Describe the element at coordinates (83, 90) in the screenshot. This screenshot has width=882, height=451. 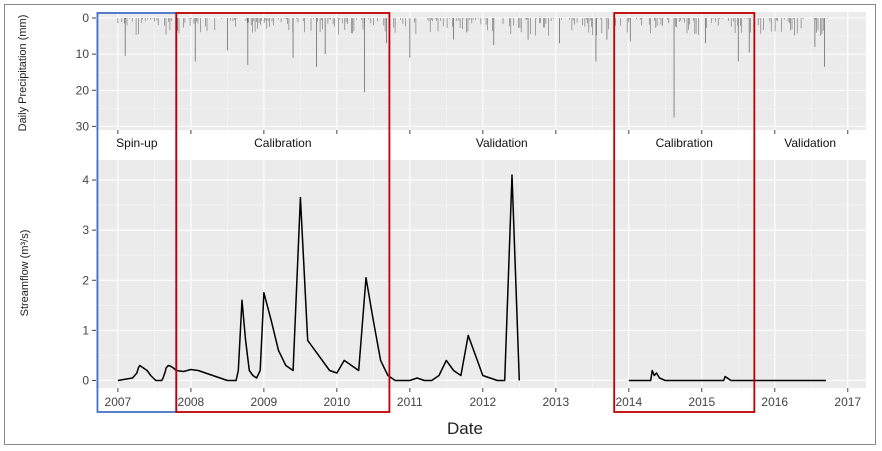
I see `precip-y-tick-label: 20` at that location.